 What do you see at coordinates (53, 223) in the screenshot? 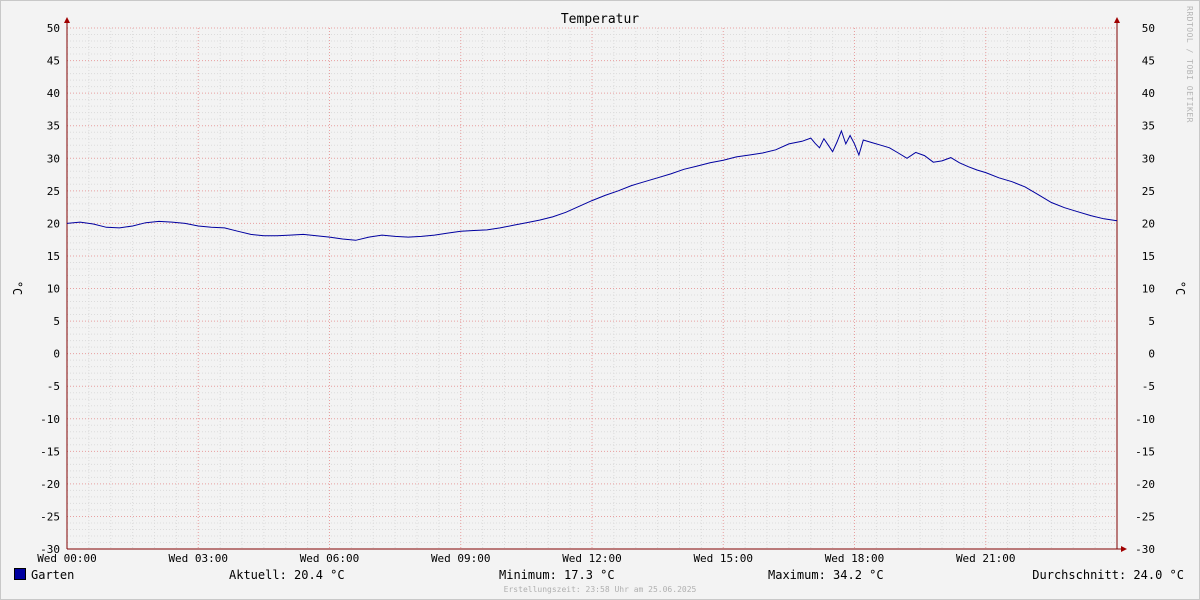
I see `y-tick-label-left: 20` at bounding box center [53, 223].